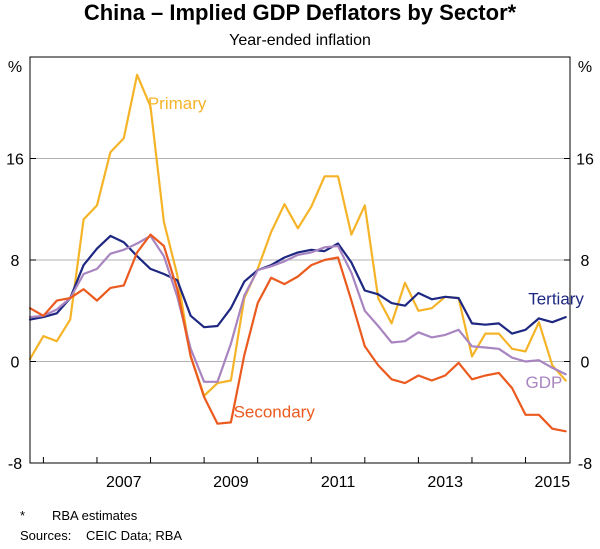  I want to click on footnotes: * RBA estimates Sources: CEIC Data; RBA, so click(101, 526).